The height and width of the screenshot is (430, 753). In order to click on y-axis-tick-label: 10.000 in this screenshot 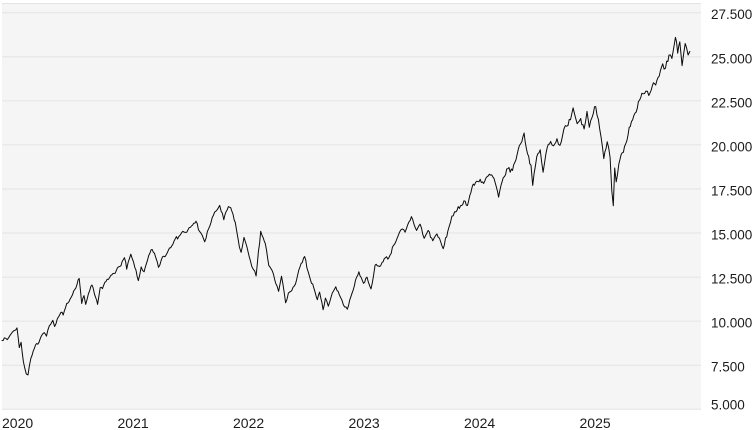, I will do `click(731, 323)`.